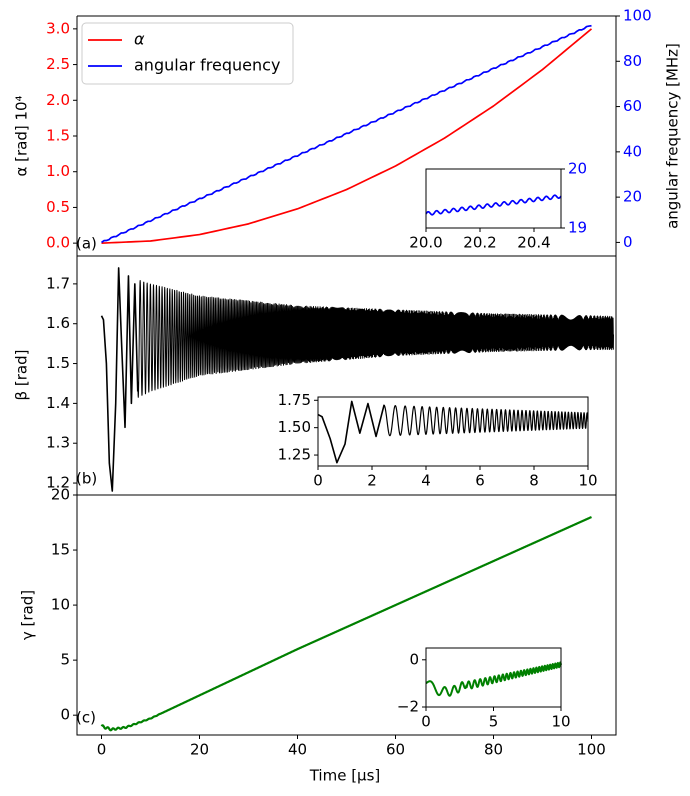  I want to click on inset-a-background, so click(493, 198).